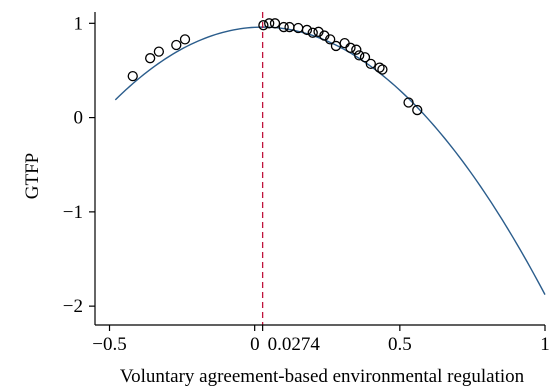 This screenshot has width=557, height=387. What do you see at coordinates (73, 212) in the screenshot?
I see `y-tick-label: −1` at bounding box center [73, 212].